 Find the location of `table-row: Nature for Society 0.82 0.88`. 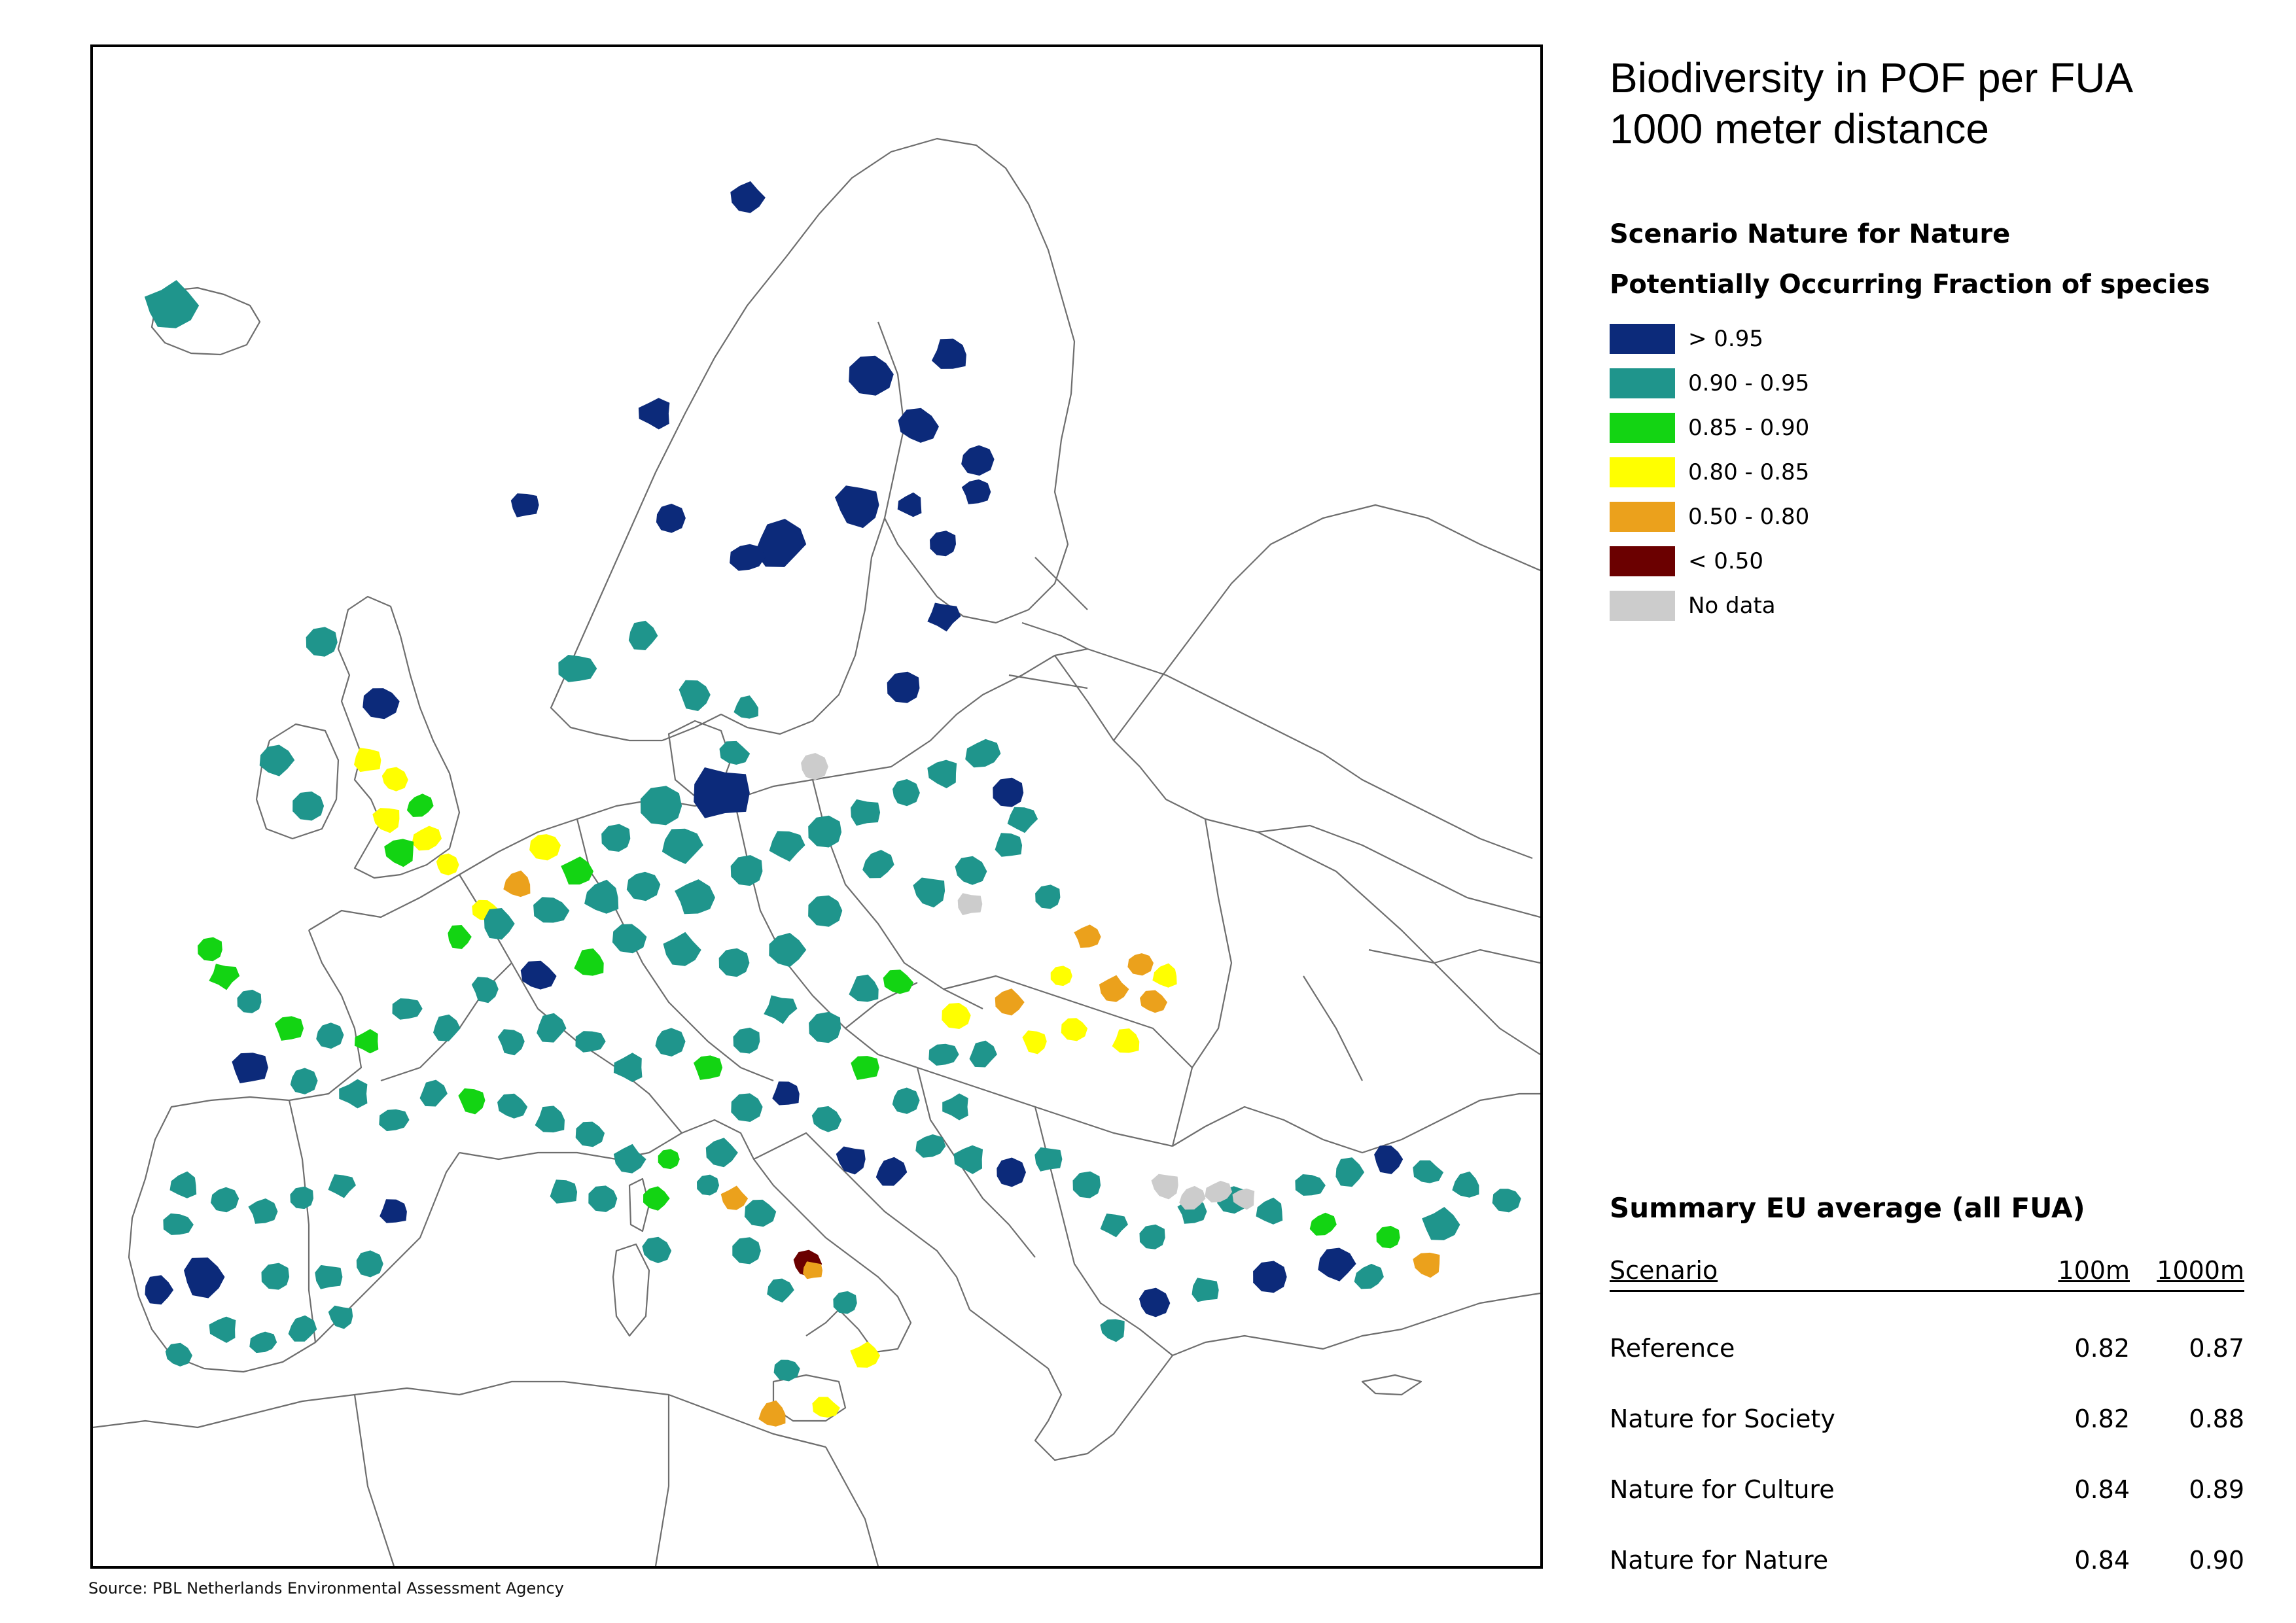

table-row: Nature for Society 0.82 0.88 is located at coordinates (1927, 1398).